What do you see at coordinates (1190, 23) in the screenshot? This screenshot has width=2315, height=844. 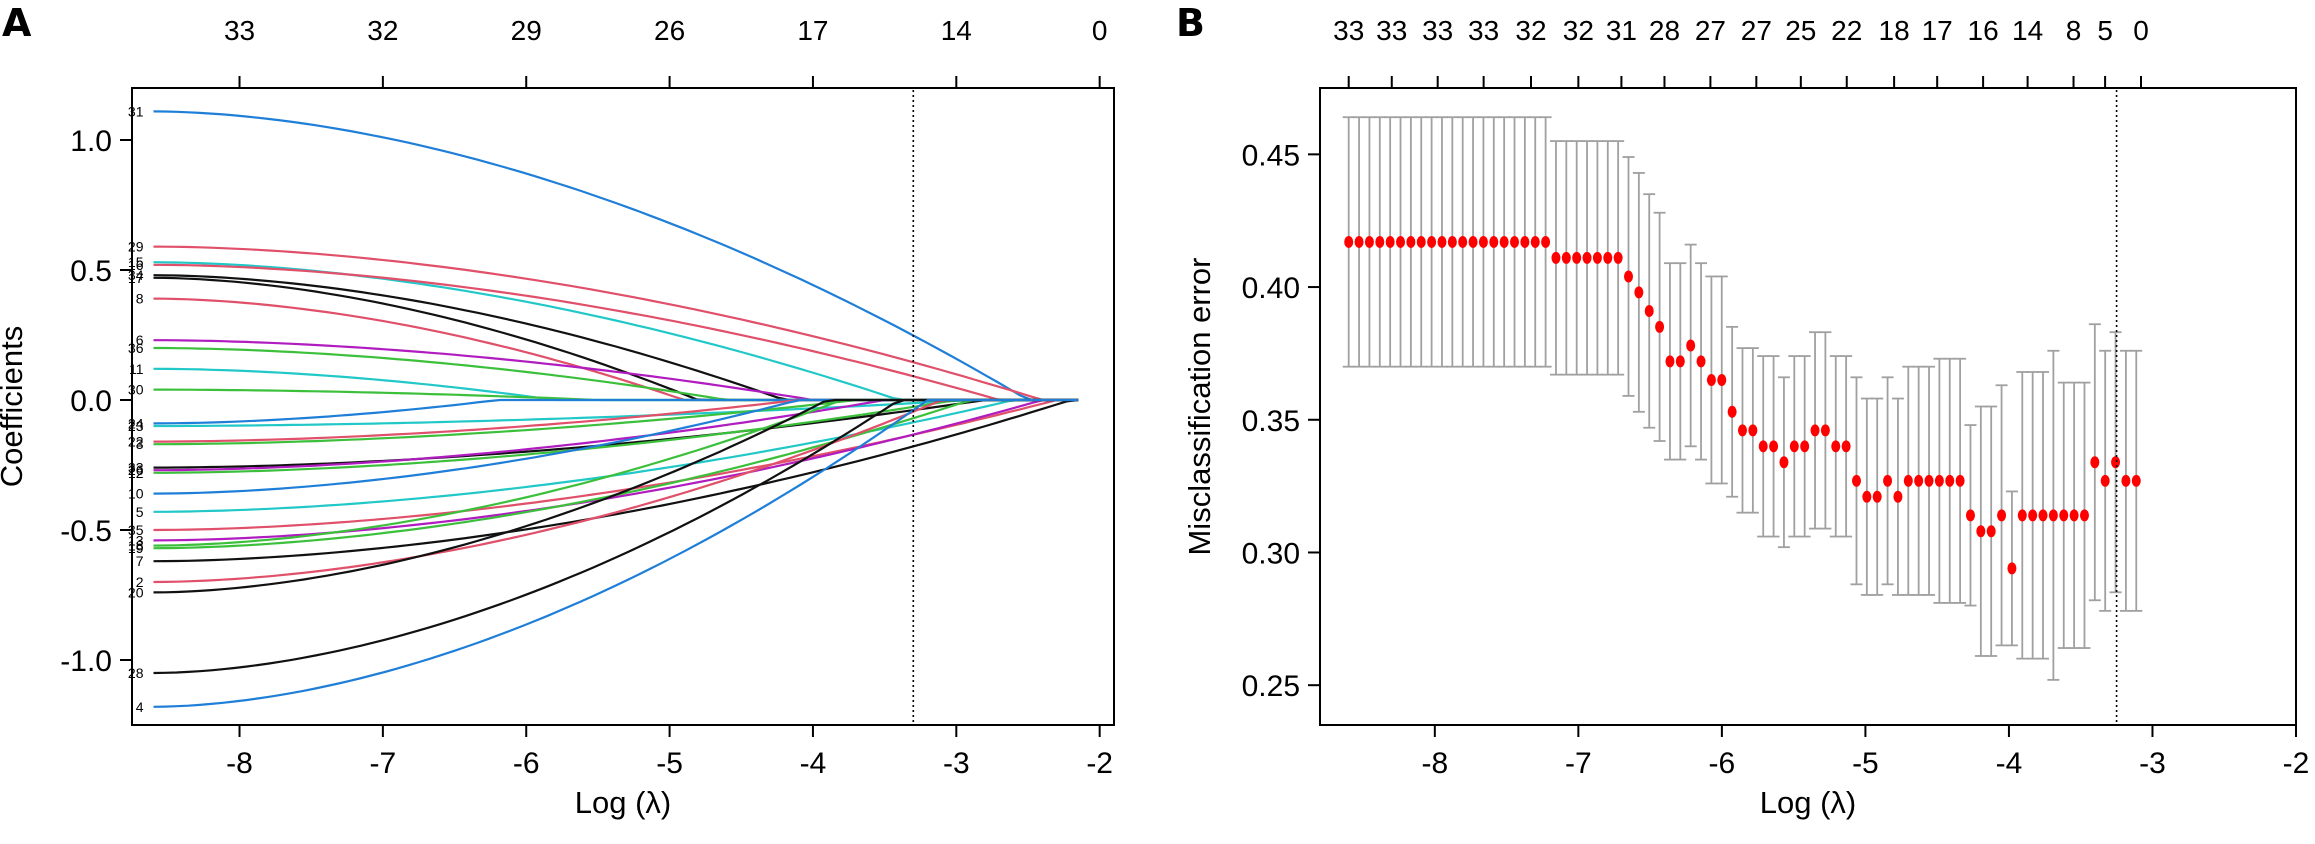 I see `panel-letter-b: B` at bounding box center [1190, 23].